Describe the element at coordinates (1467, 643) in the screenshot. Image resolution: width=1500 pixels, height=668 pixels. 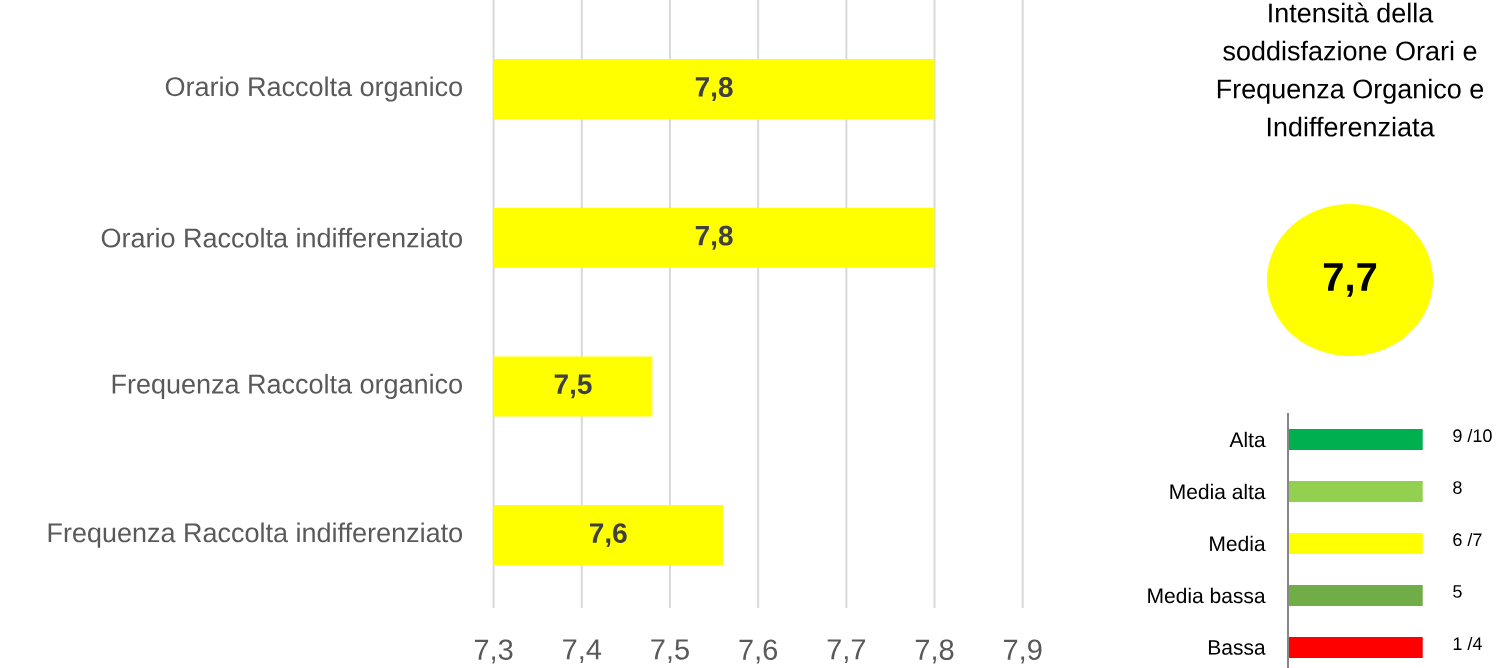
I see `text: 1 /4` at that location.